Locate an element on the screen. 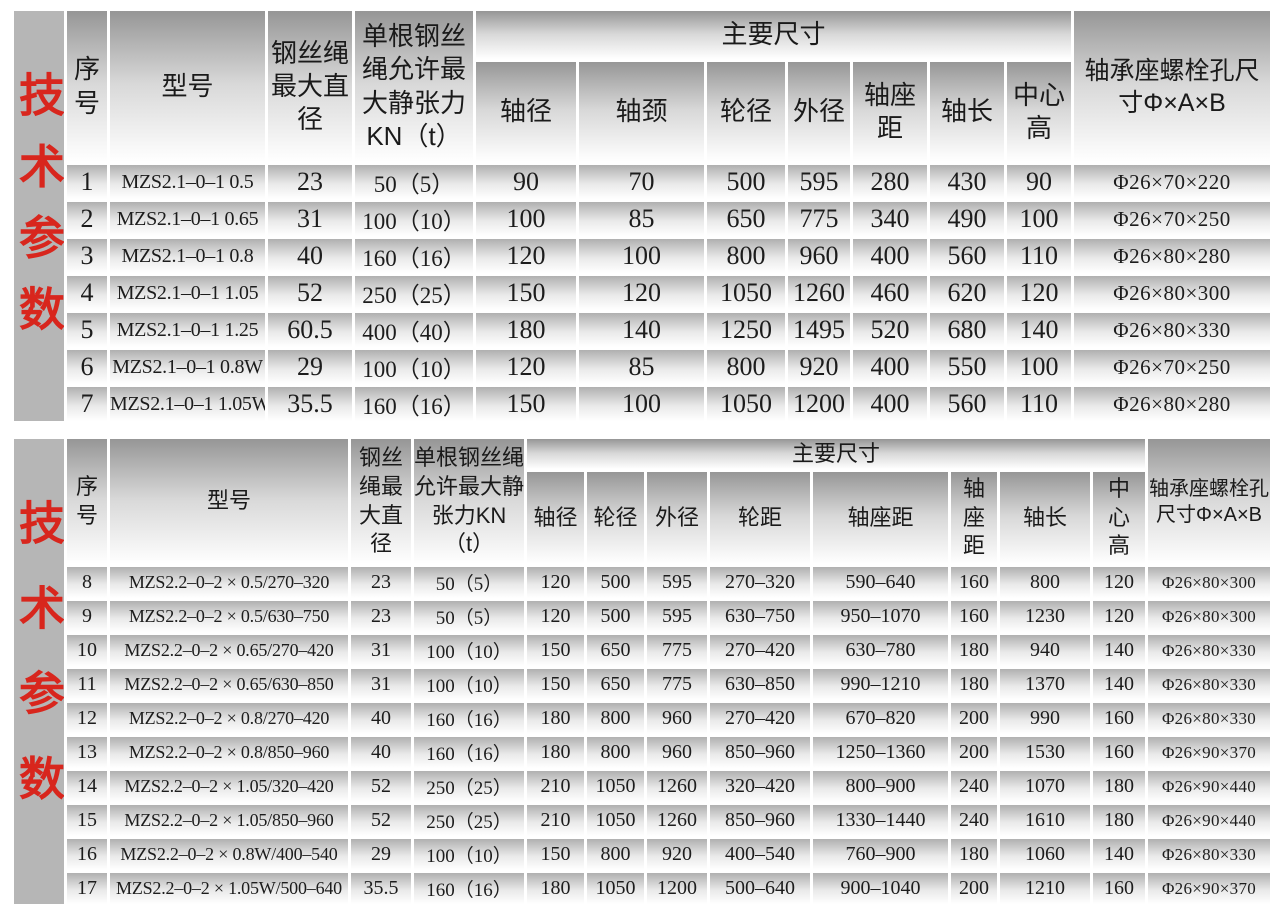  col-header-index: 序号 is located at coordinates (87, 501).